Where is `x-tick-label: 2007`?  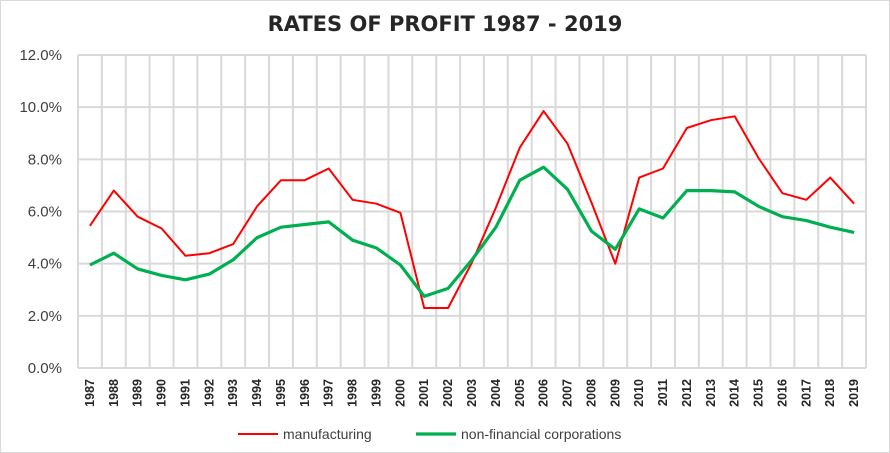 x-tick-label: 2007 is located at coordinates (568, 393).